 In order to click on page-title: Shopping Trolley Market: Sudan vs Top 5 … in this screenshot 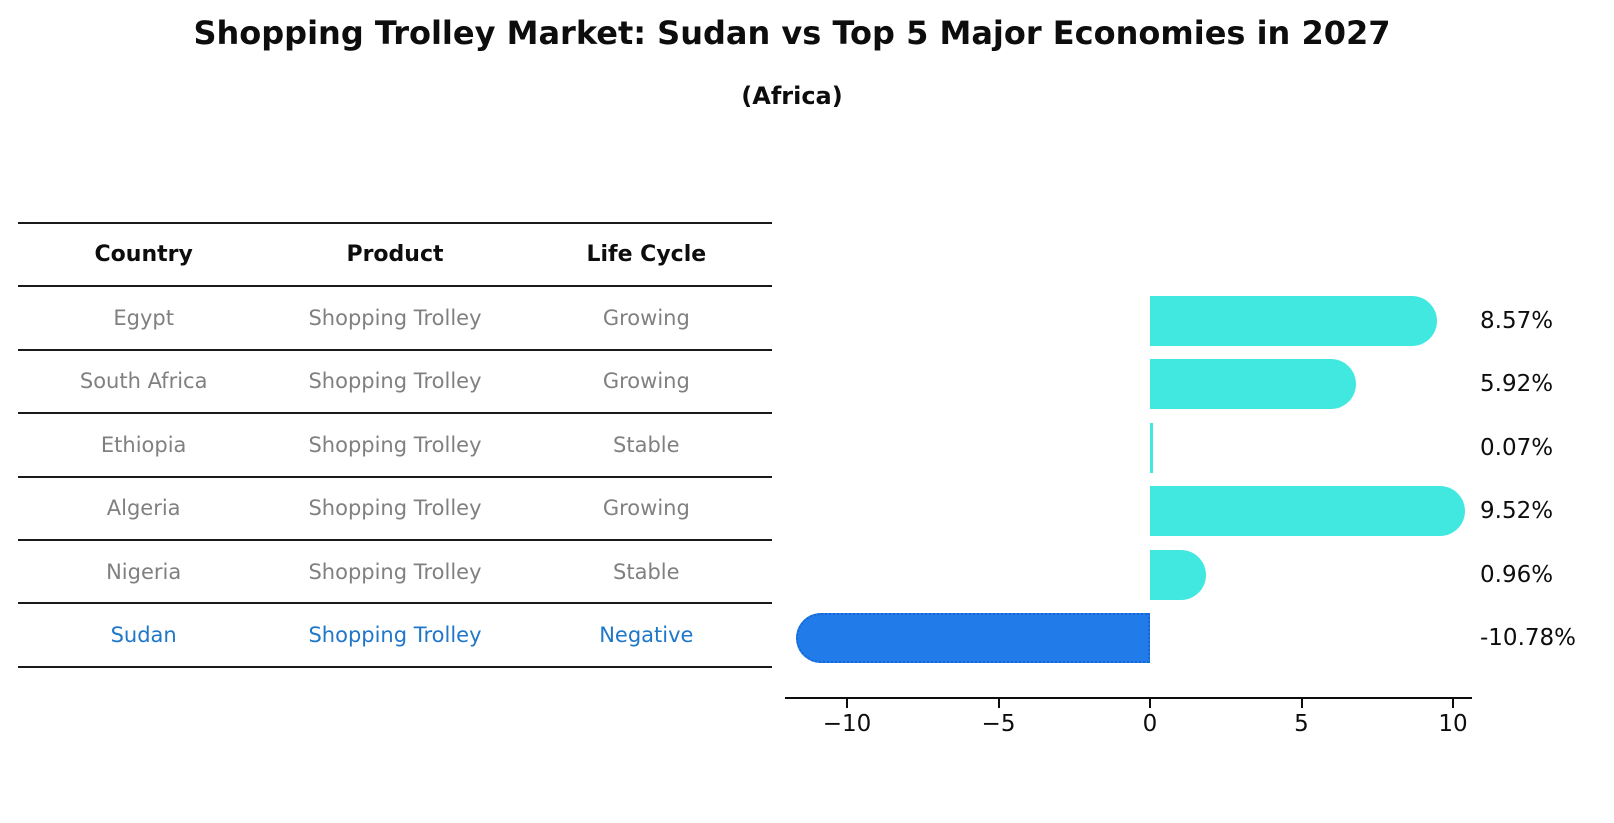, I will do `click(792, 33)`.